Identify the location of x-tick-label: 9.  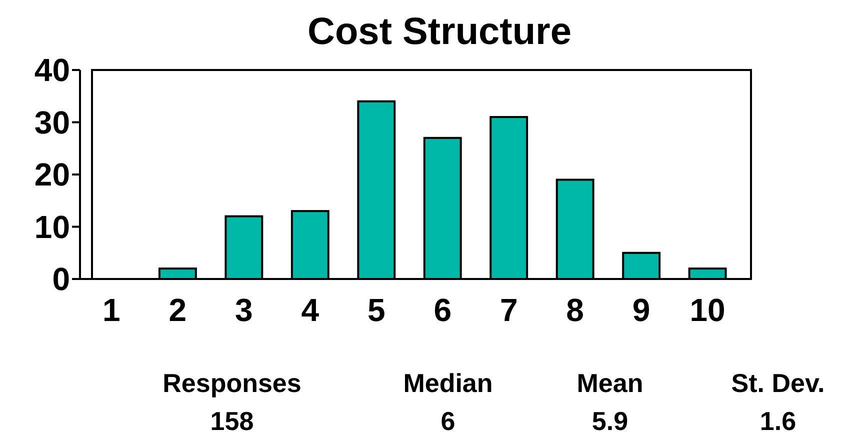
(641, 310).